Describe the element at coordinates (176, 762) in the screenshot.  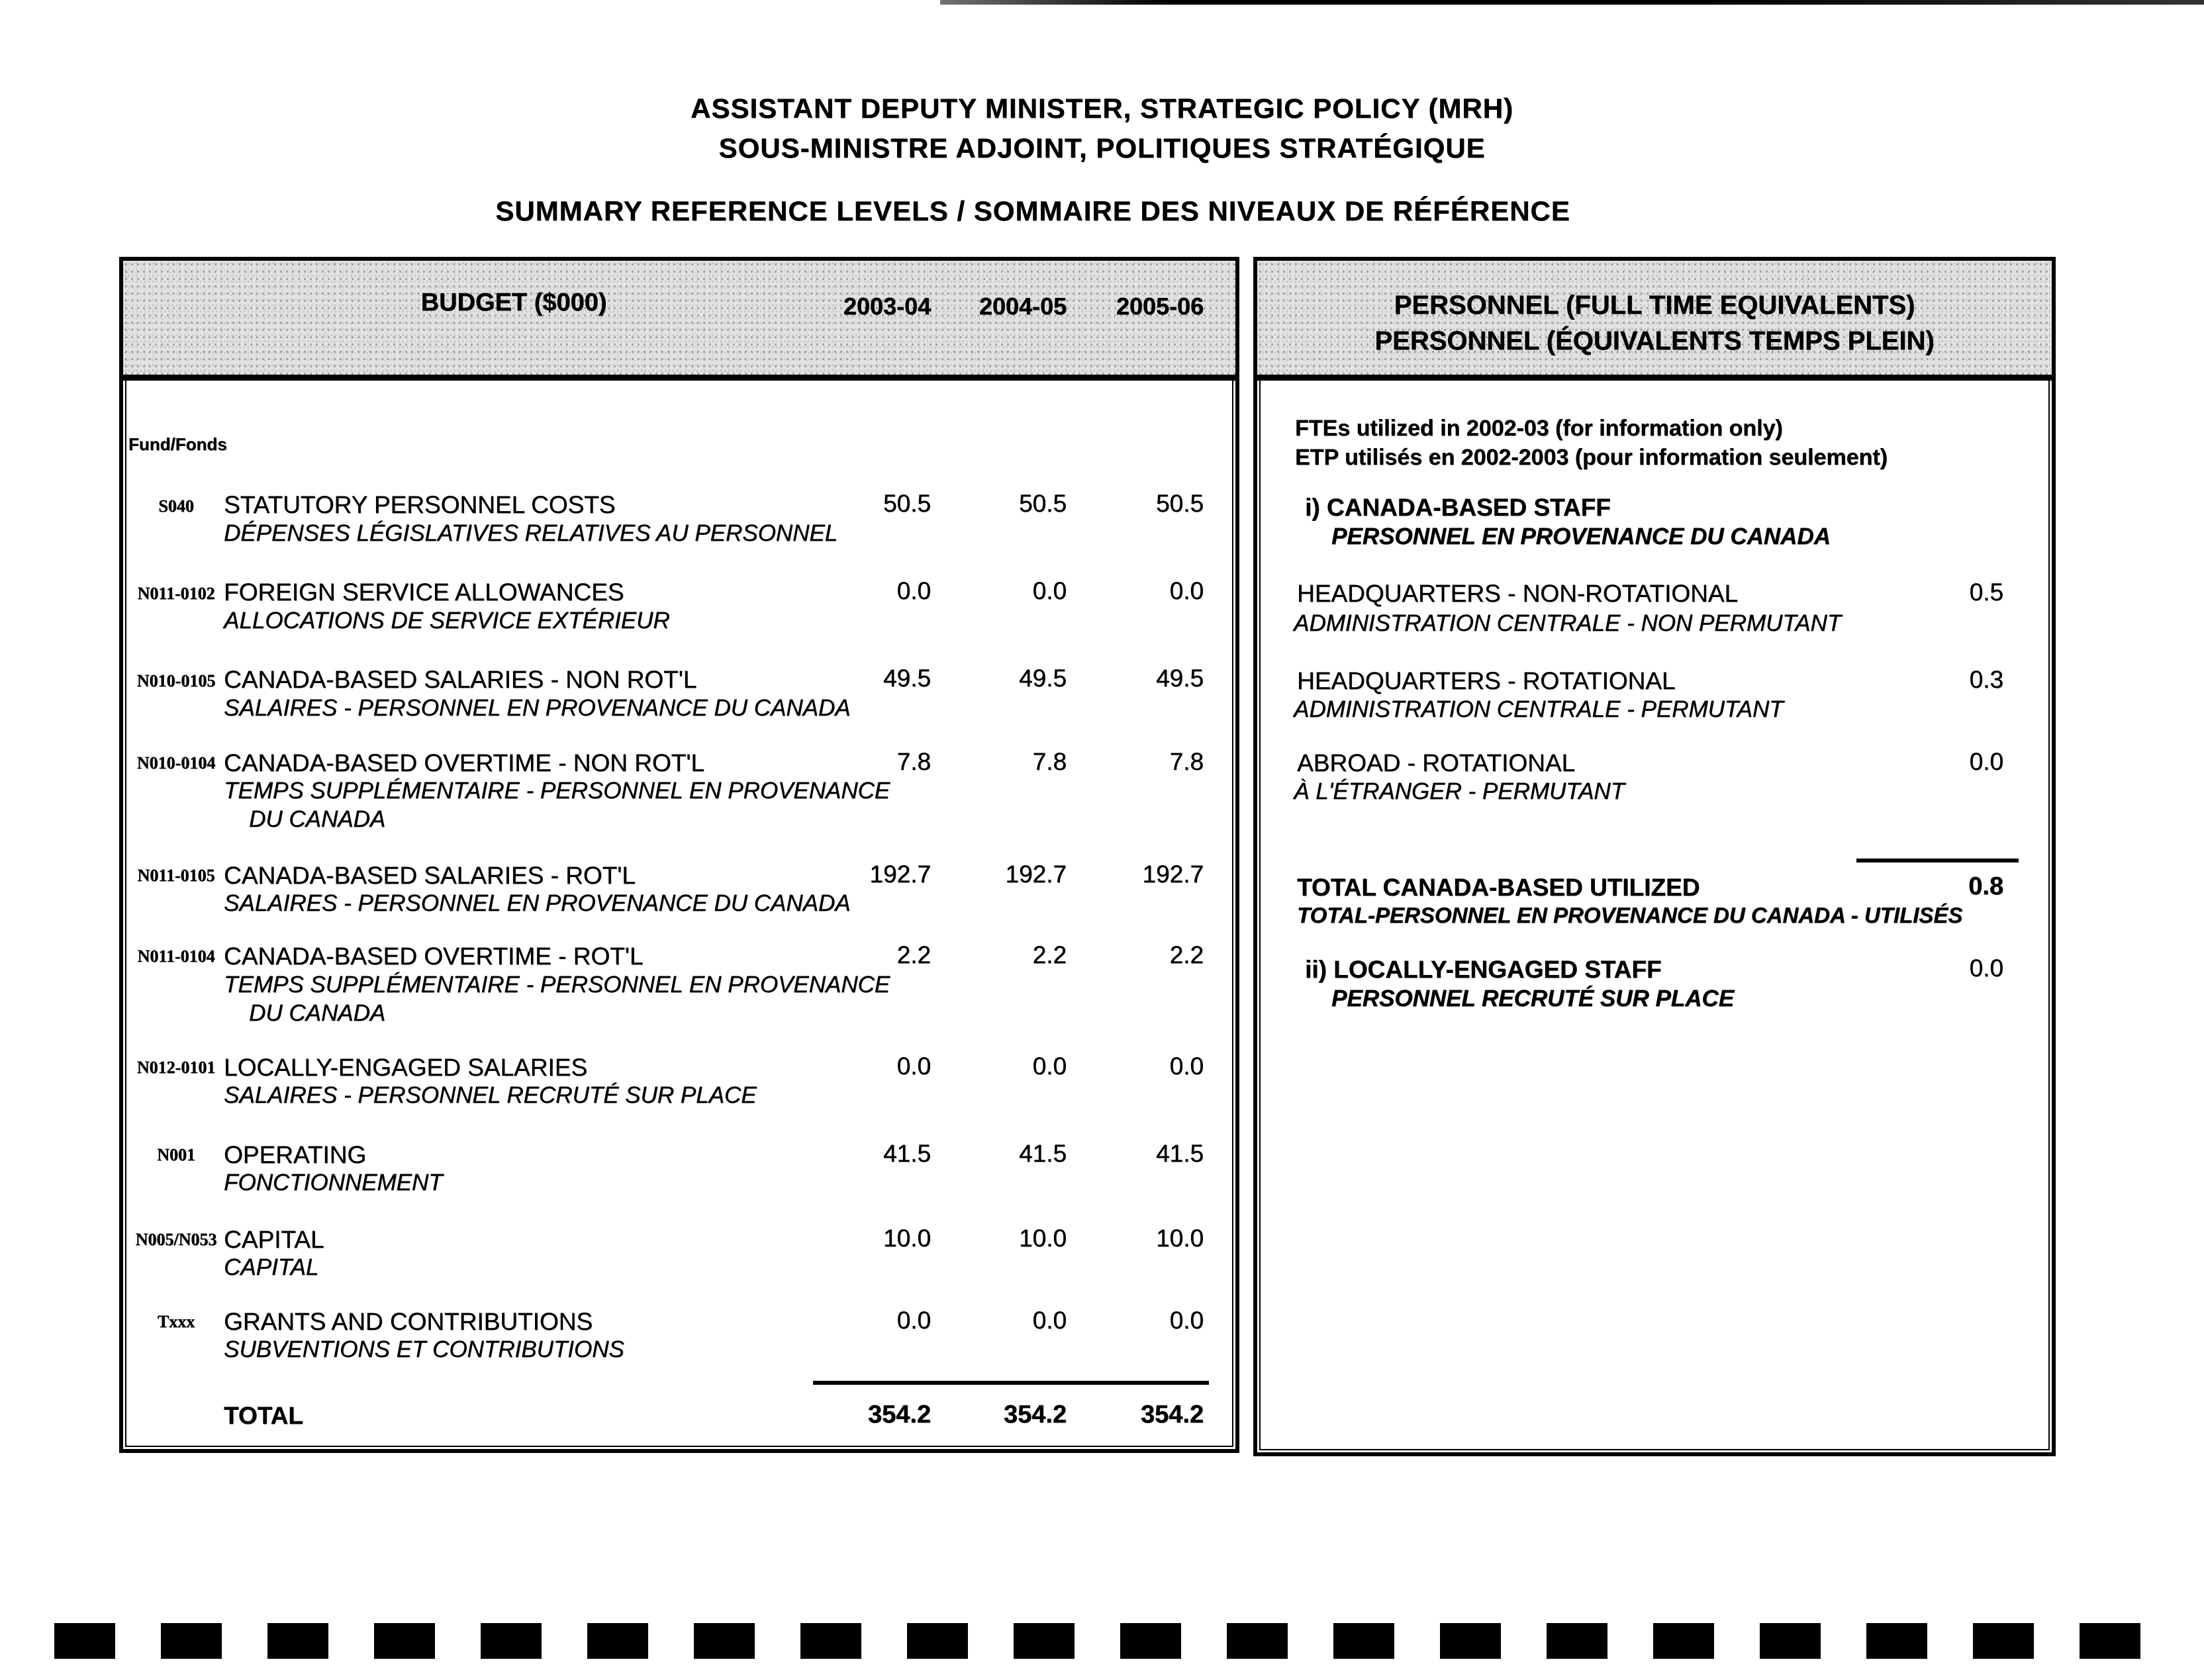
I see `budget-row-code: N010-0104` at that location.